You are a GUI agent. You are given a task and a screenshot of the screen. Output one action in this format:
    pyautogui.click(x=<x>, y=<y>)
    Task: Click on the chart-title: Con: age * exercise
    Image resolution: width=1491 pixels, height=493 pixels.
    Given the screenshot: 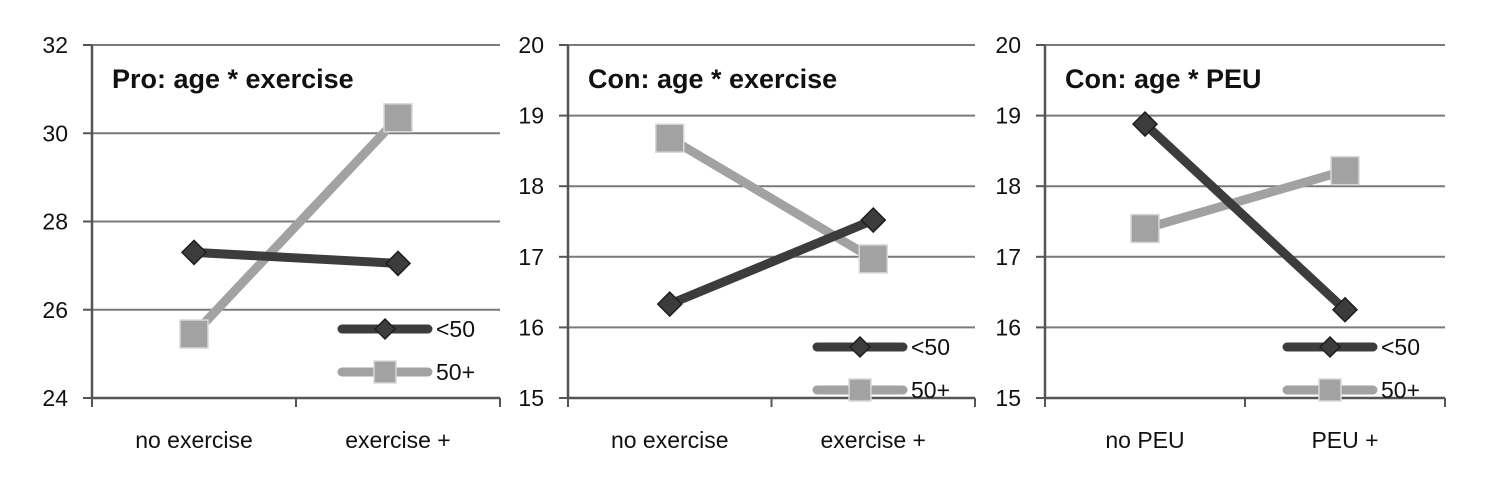 What is the action you would take?
    pyautogui.click(x=712, y=79)
    